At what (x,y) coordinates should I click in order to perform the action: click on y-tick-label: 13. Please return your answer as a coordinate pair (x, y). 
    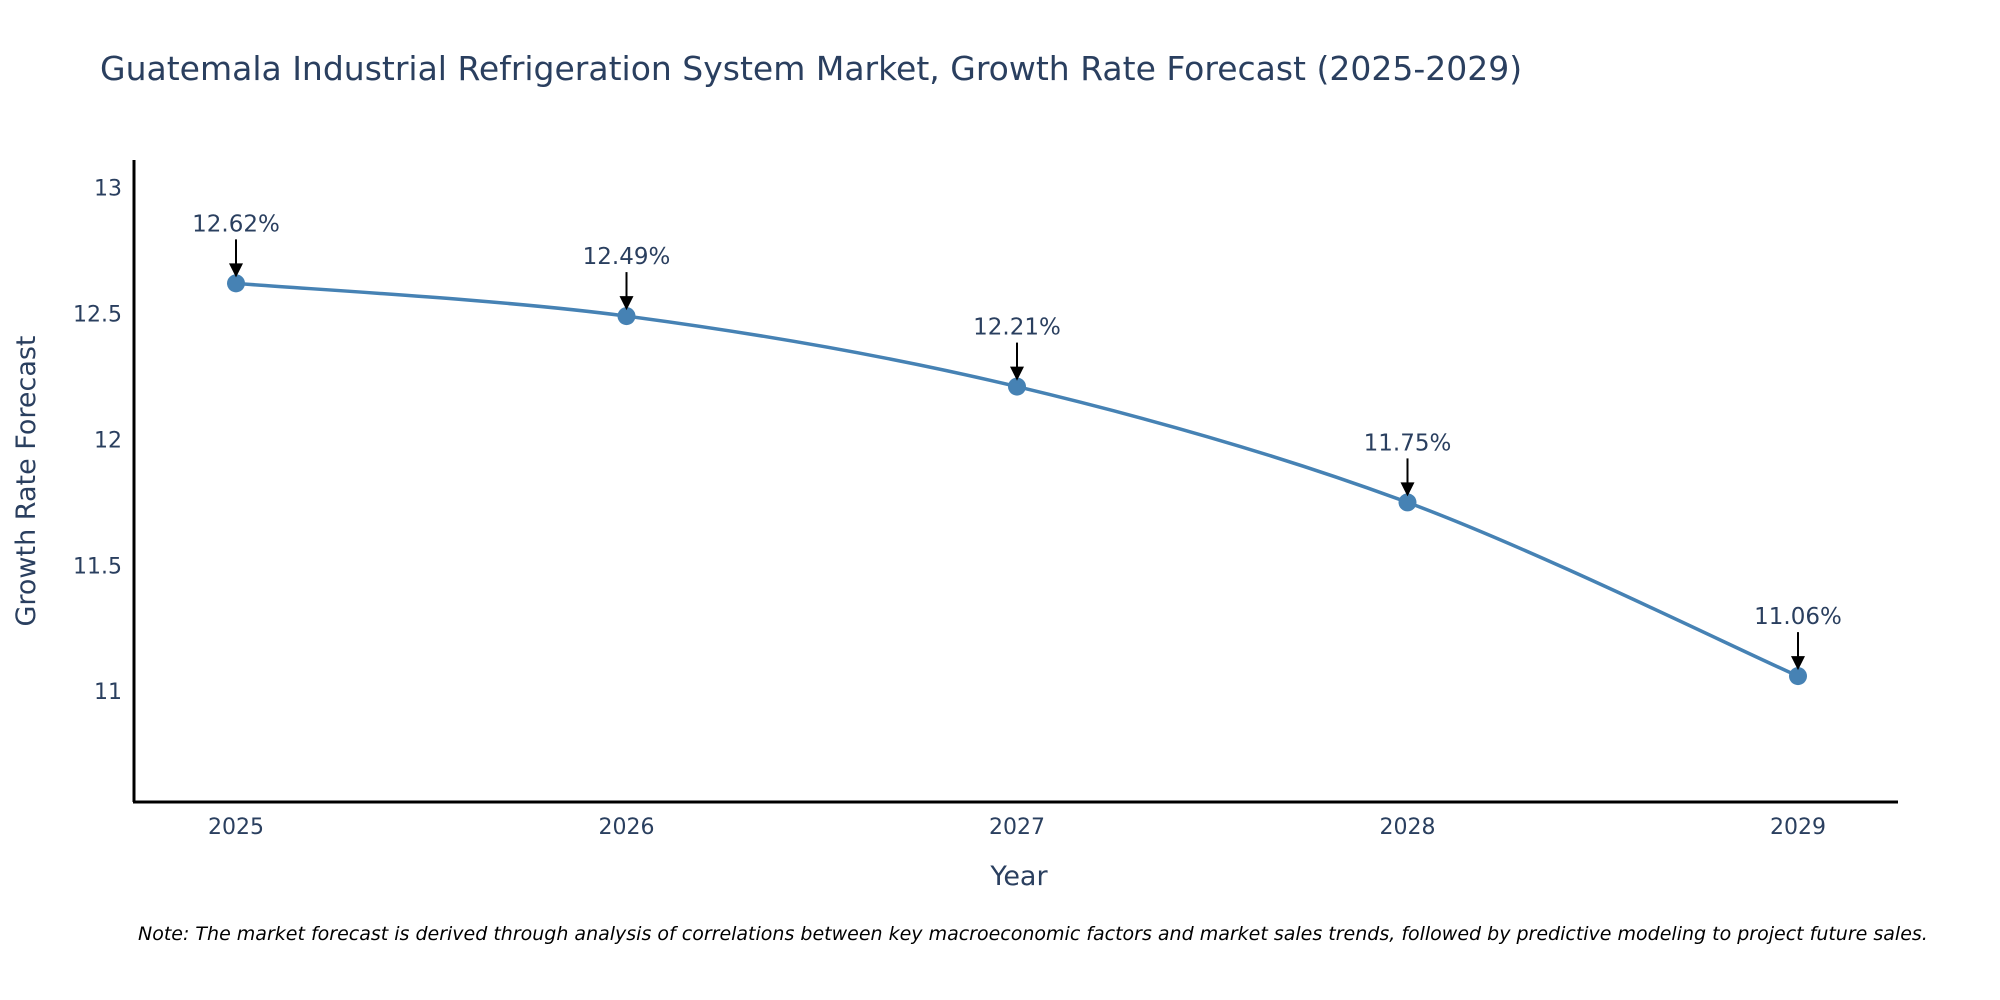
    Looking at the image, I should click on (108, 189).